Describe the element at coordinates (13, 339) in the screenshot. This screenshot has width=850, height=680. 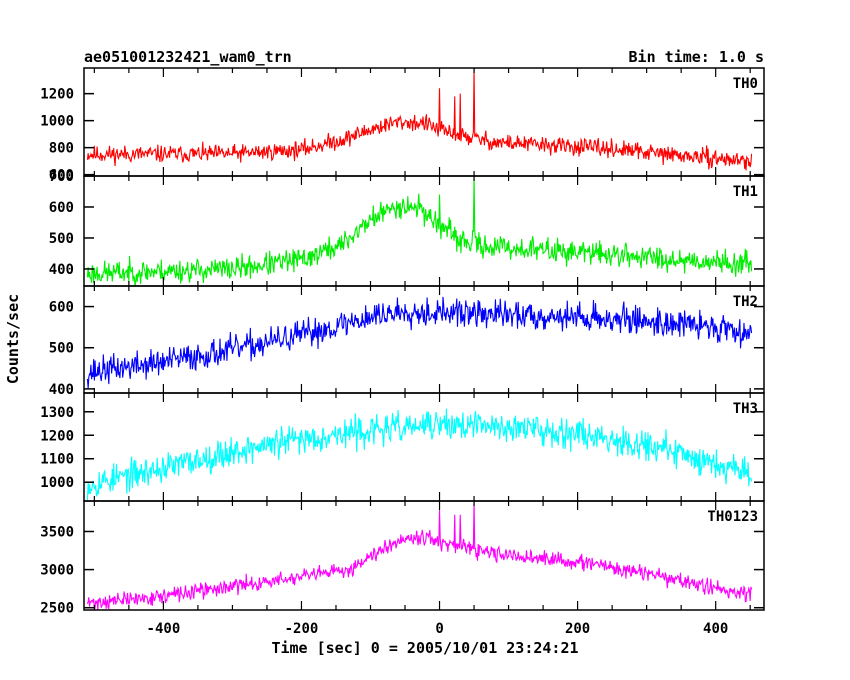
I see `y-axis-label: Counts/sec` at that location.